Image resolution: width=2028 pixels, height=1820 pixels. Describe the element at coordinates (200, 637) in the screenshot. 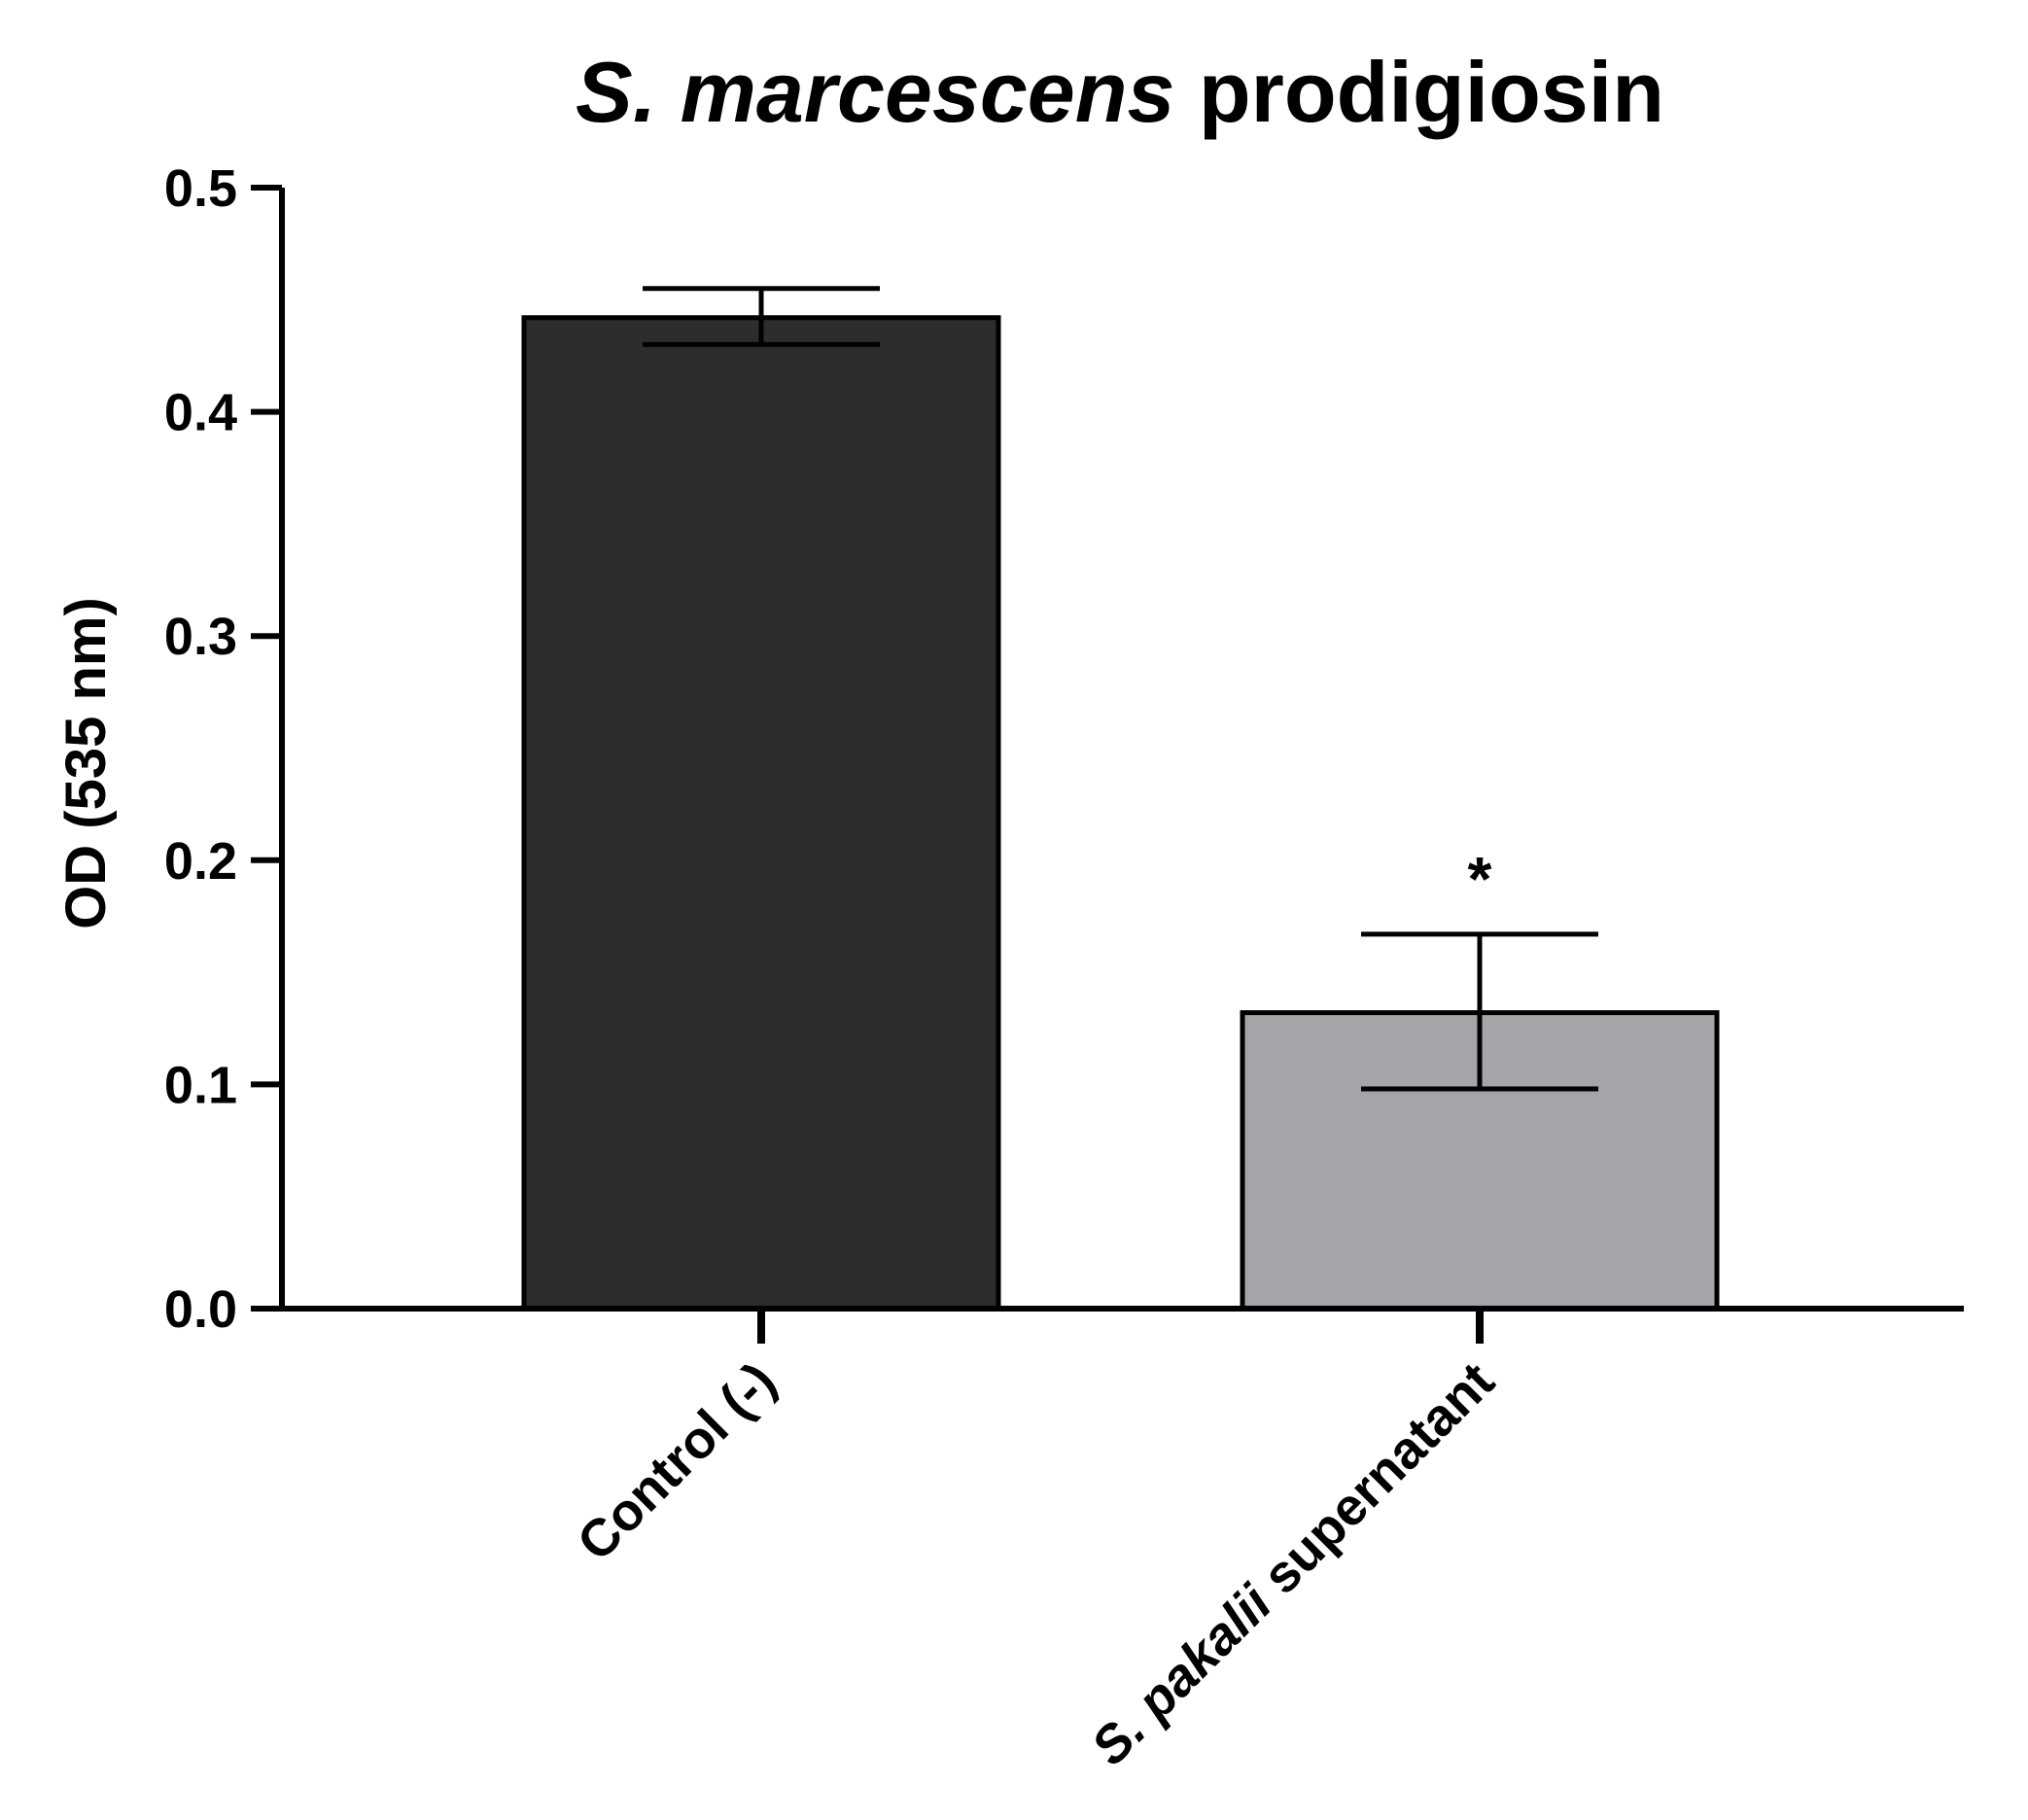

I see `y-tick-label-3: 0.3` at that location.